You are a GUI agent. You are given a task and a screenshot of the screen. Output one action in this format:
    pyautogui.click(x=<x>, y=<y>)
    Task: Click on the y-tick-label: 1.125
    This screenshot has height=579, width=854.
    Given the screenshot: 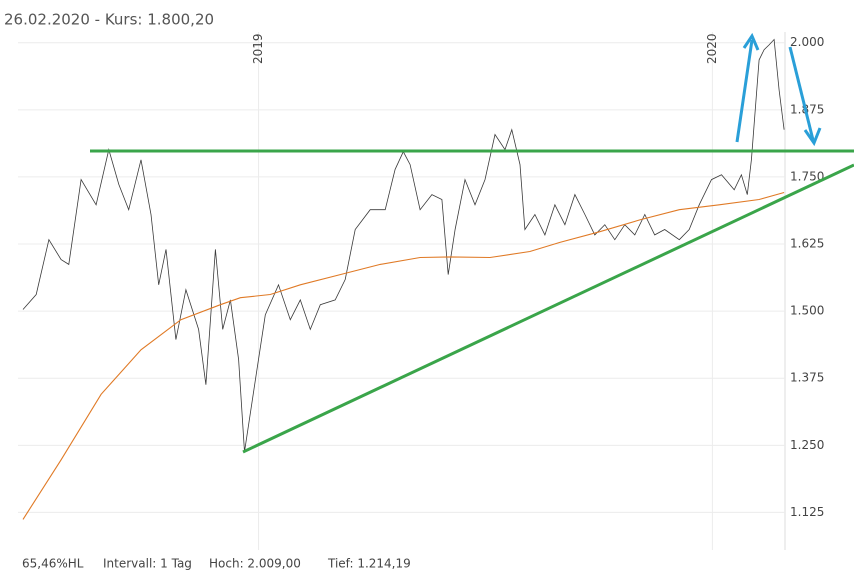 What is the action you would take?
    pyautogui.click(x=807, y=512)
    